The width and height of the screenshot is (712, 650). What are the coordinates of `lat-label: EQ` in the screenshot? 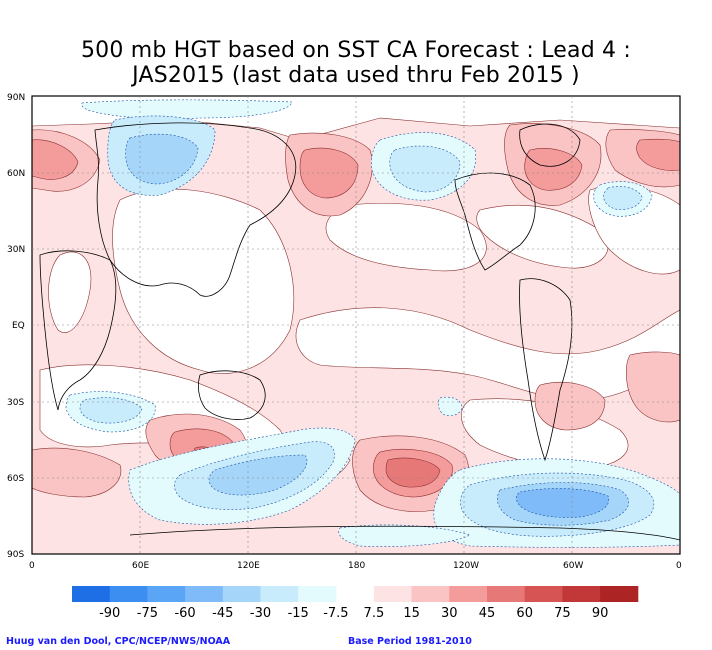 It's located at (18, 326).